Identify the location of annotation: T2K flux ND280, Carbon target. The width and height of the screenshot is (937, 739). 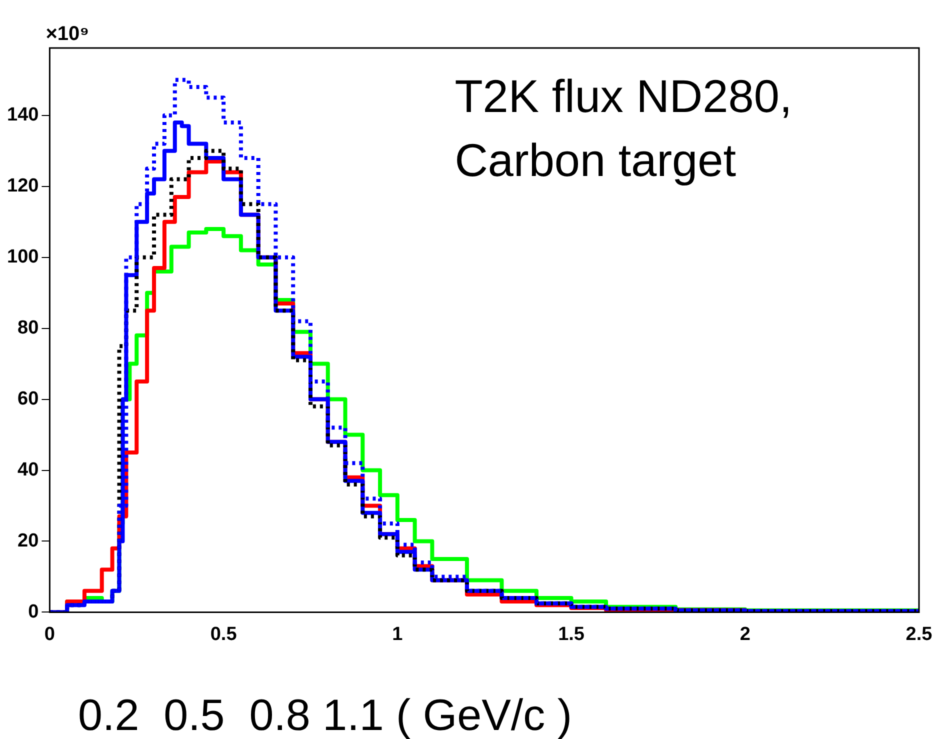
(623, 128).